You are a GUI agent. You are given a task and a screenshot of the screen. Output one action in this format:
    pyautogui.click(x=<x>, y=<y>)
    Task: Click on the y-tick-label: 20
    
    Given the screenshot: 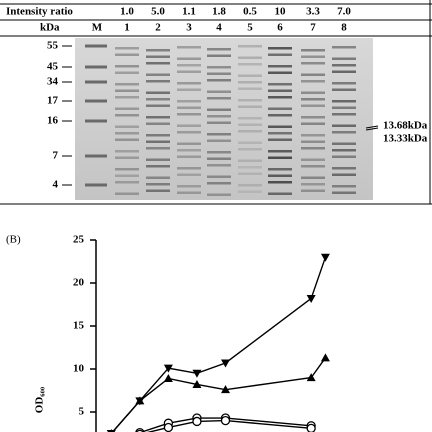 What is the action you would take?
    pyautogui.click(x=79, y=283)
    